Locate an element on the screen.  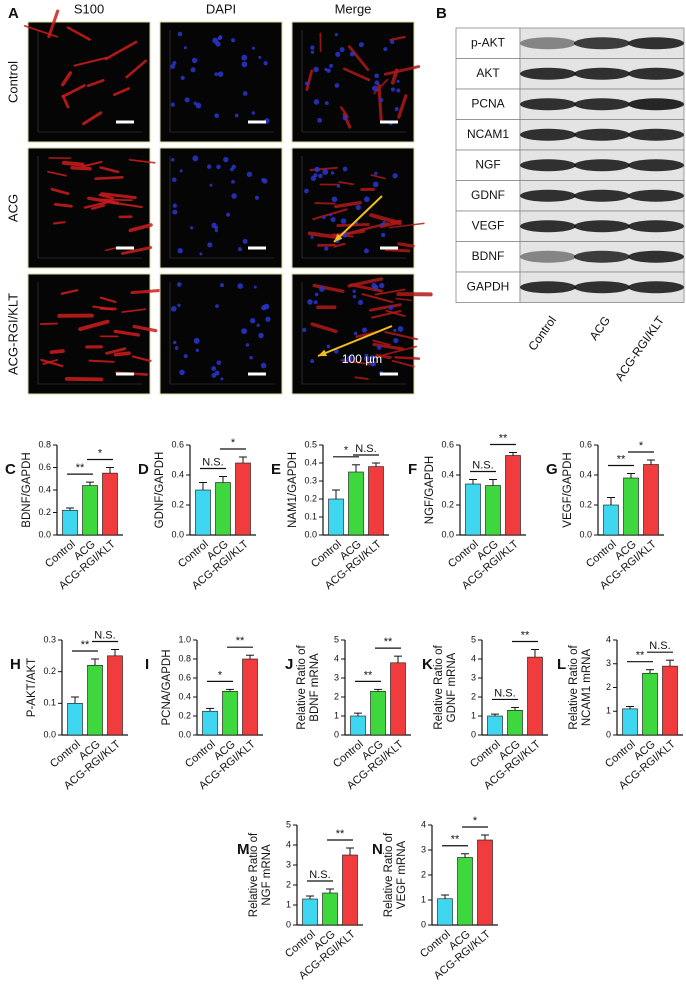
panel-label: M is located at coordinates (243, 849).